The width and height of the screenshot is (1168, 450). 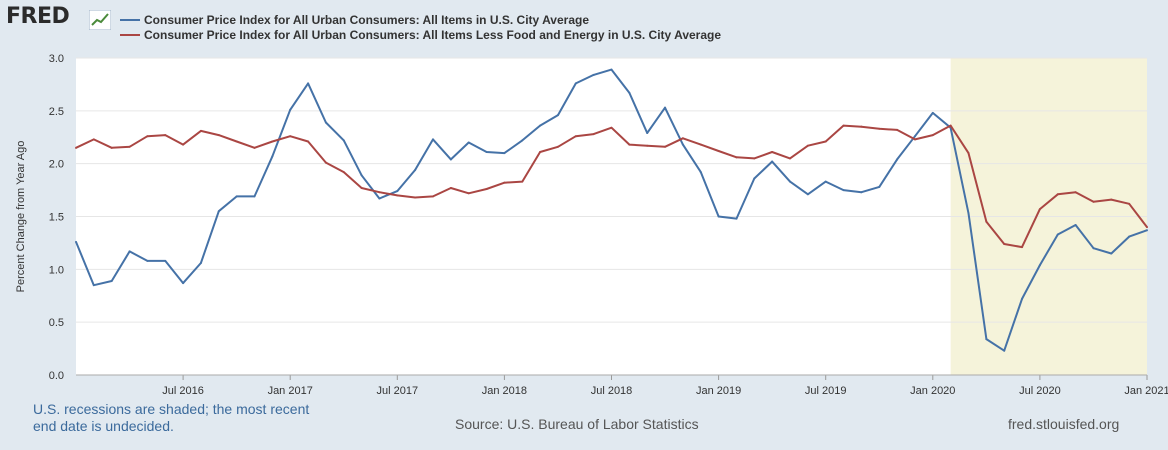 I want to click on y-tick-label: 2.0, so click(x=56, y=165).